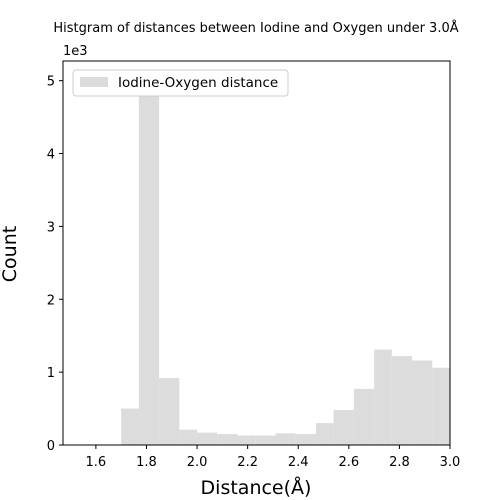 This screenshot has width=500, height=500. Describe the element at coordinates (146, 462) in the screenshot. I see `x-tick-label: 1.8` at that location.